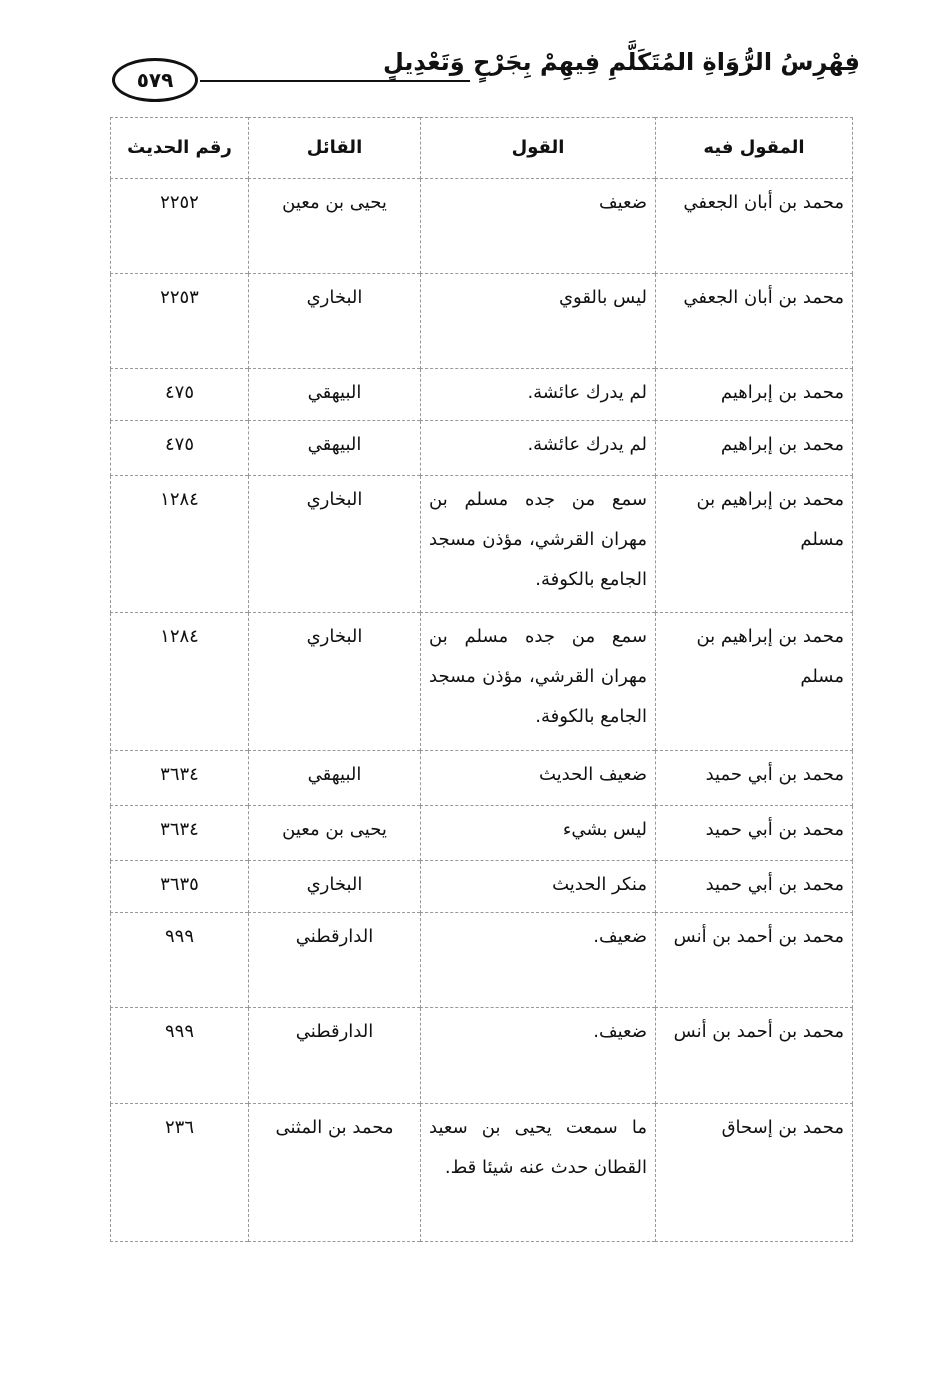 The image size is (952, 1374). I want to click on column-header: رقم الحديث, so click(179, 148).